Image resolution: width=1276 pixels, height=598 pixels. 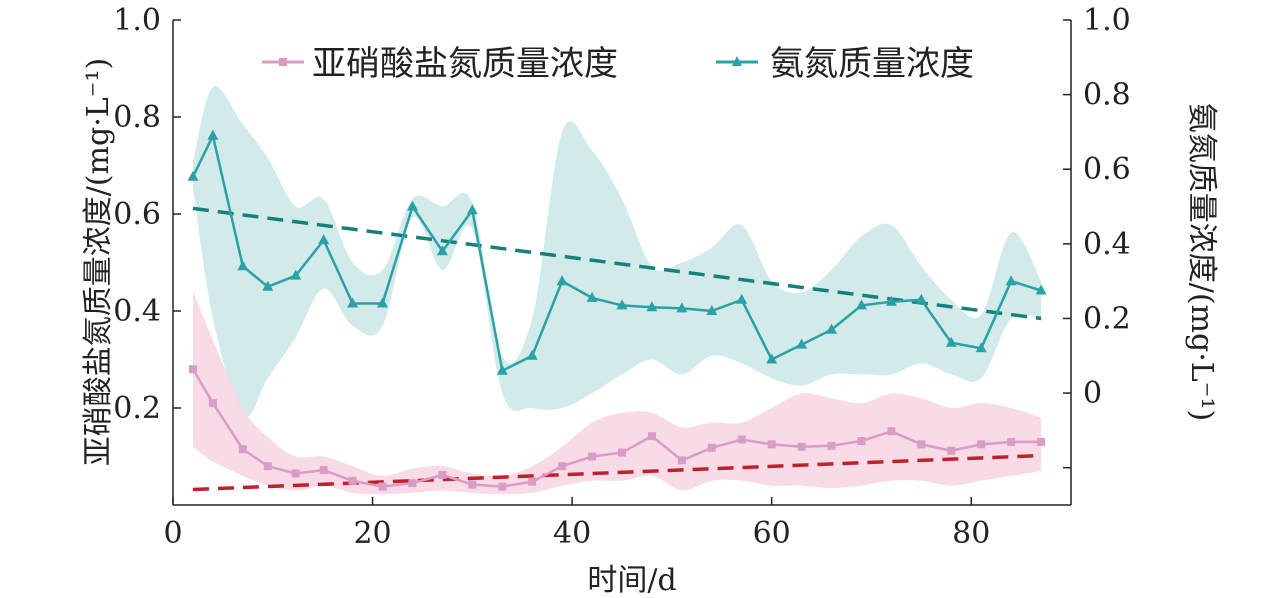 What do you see at coordinates (1107, 169) in the screenshot?
I see `y-right-tick-label: 0.6` at bounding box center [1107, 169].